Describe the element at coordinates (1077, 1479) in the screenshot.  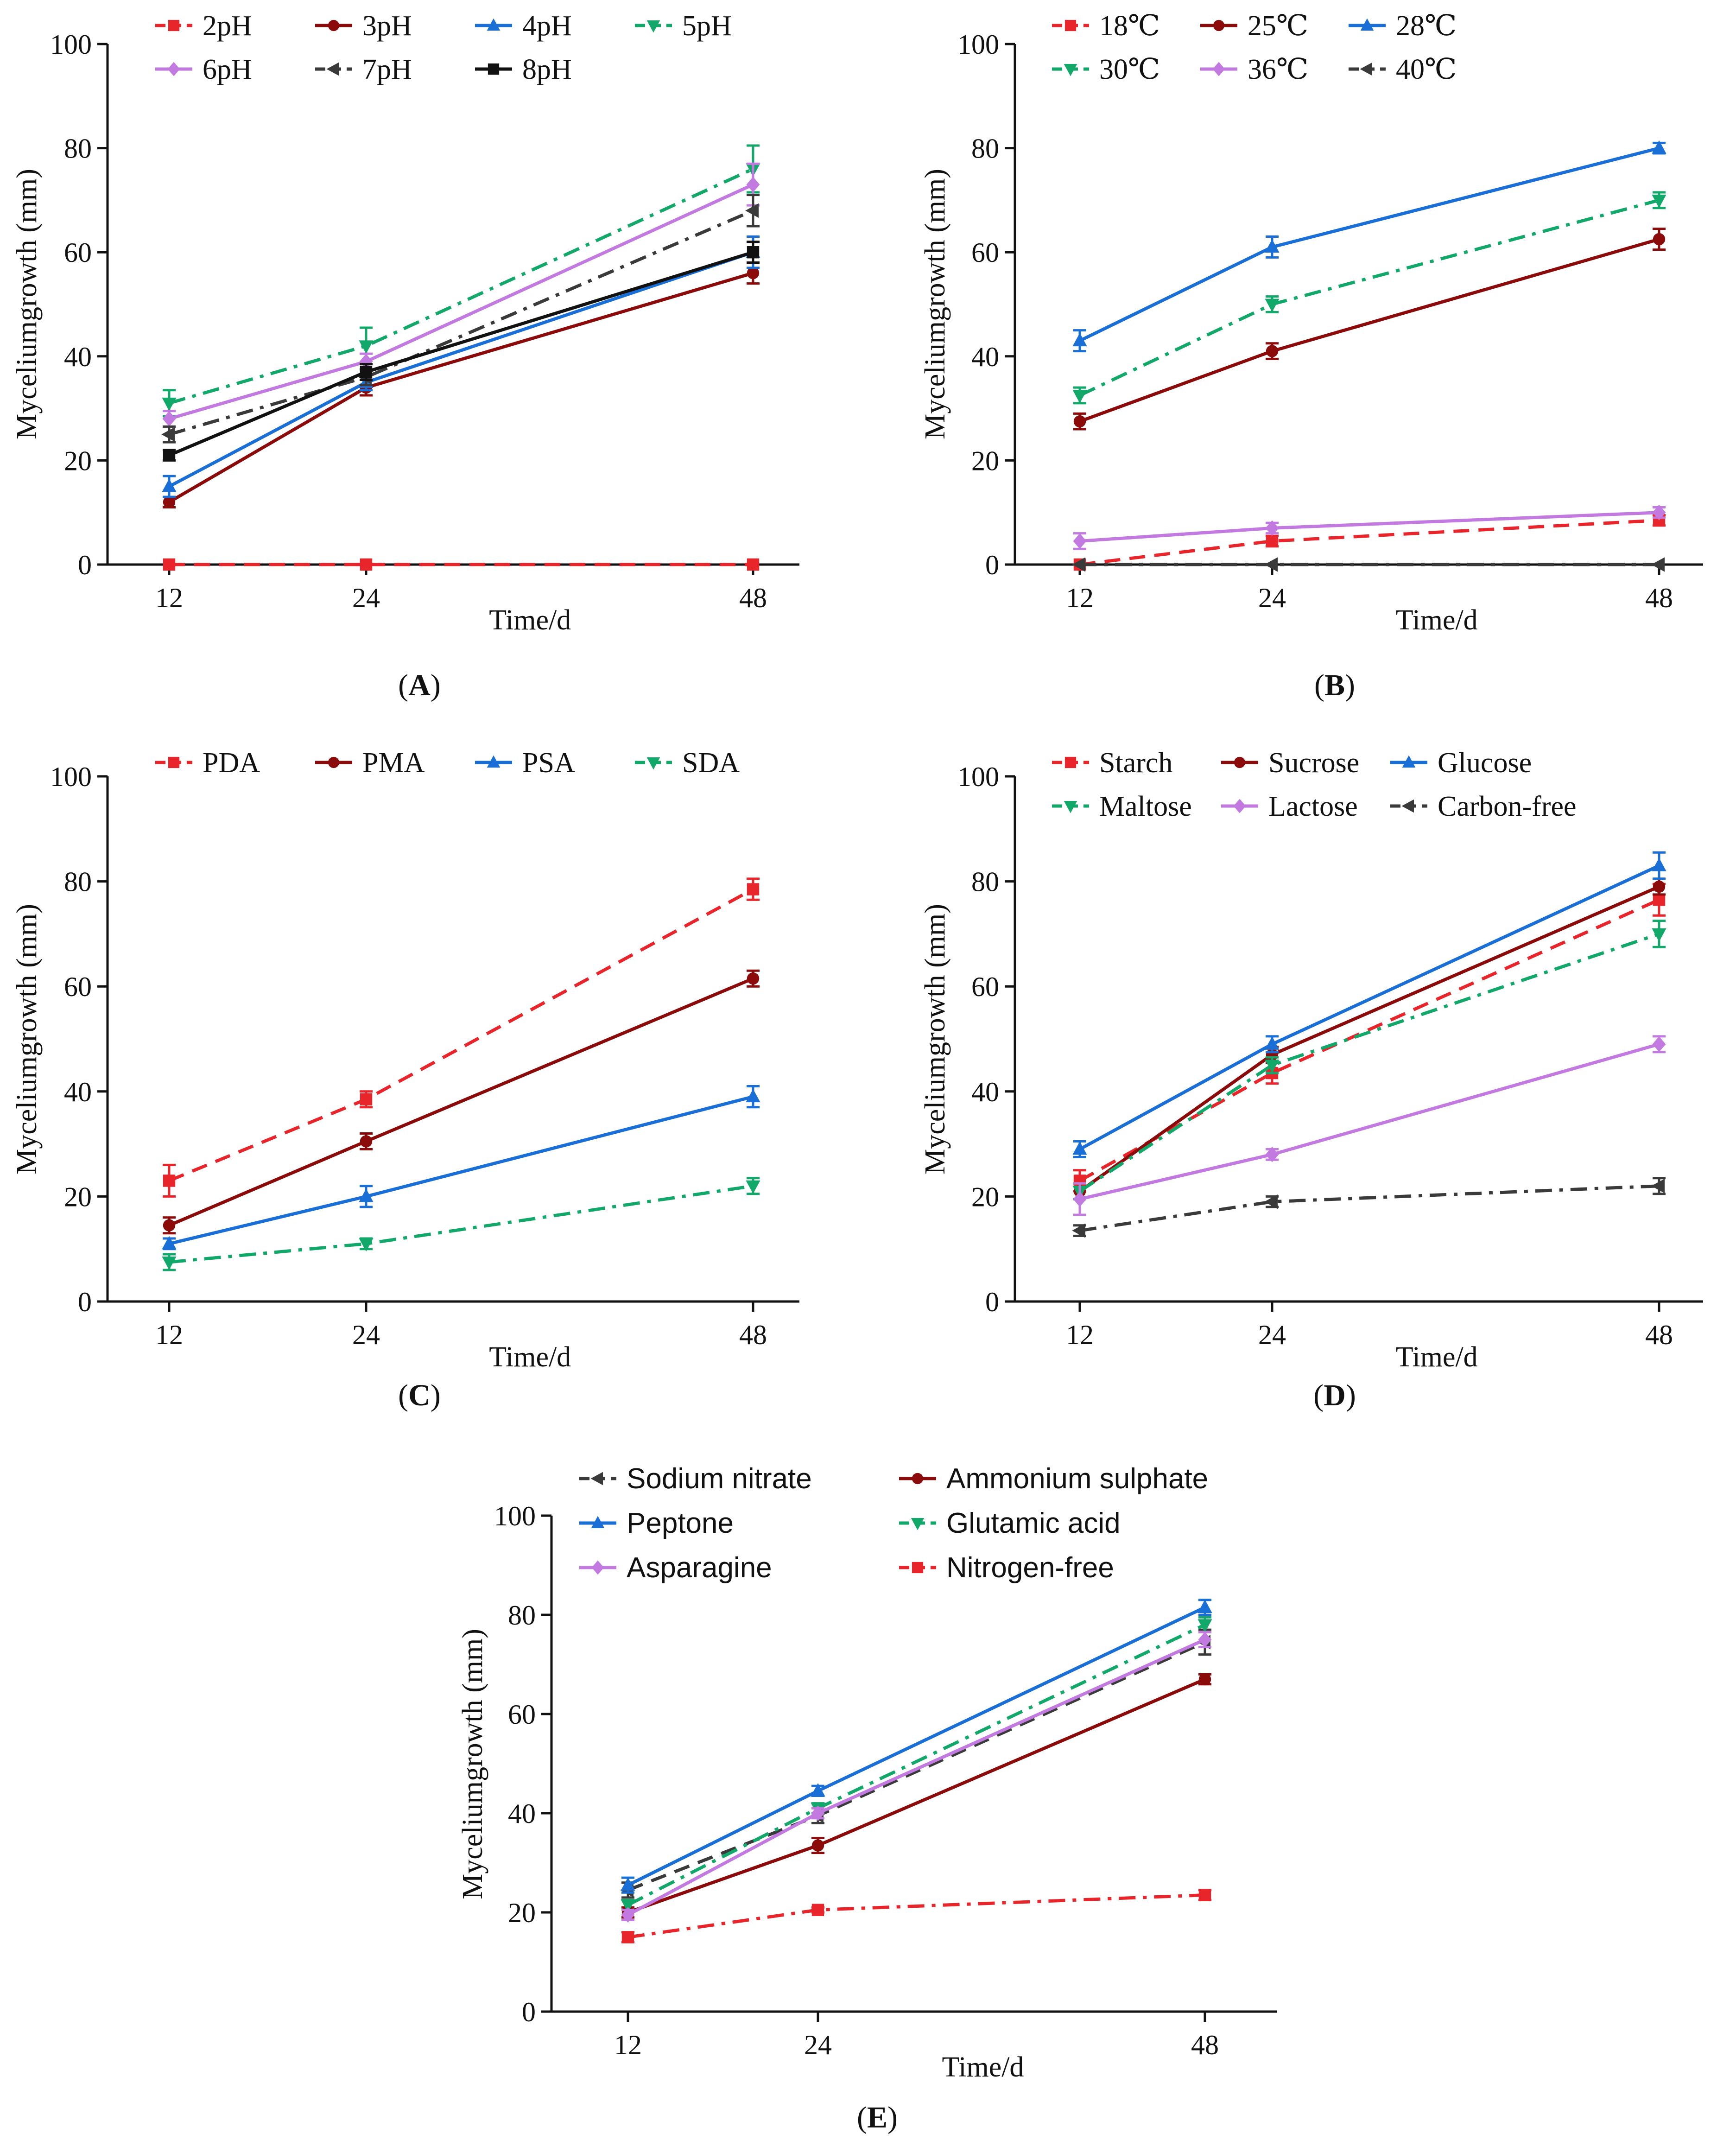
I see `legend-label: Ammonium sulphate` at that location.